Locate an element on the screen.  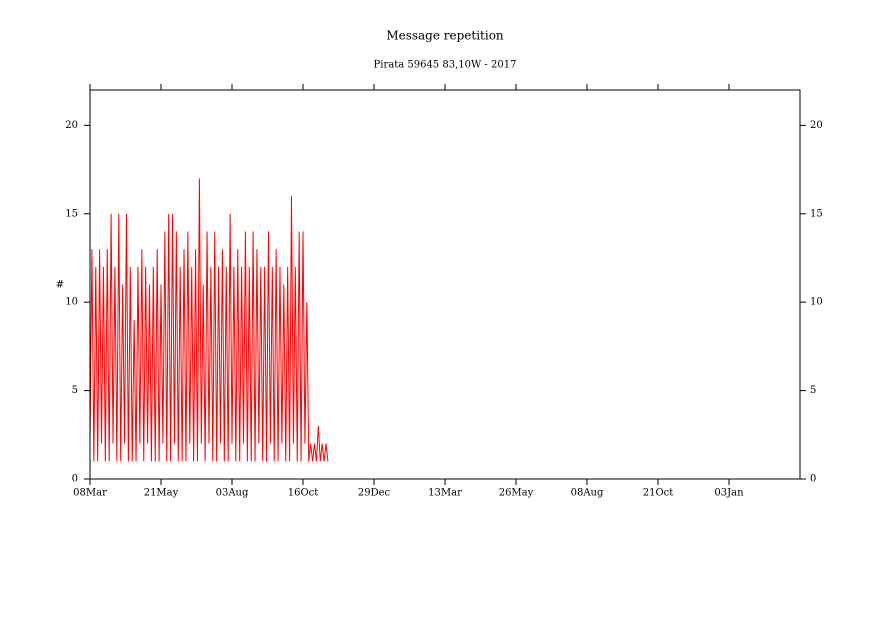
chart-title: Message repetition is located at coordinates (445, 36).